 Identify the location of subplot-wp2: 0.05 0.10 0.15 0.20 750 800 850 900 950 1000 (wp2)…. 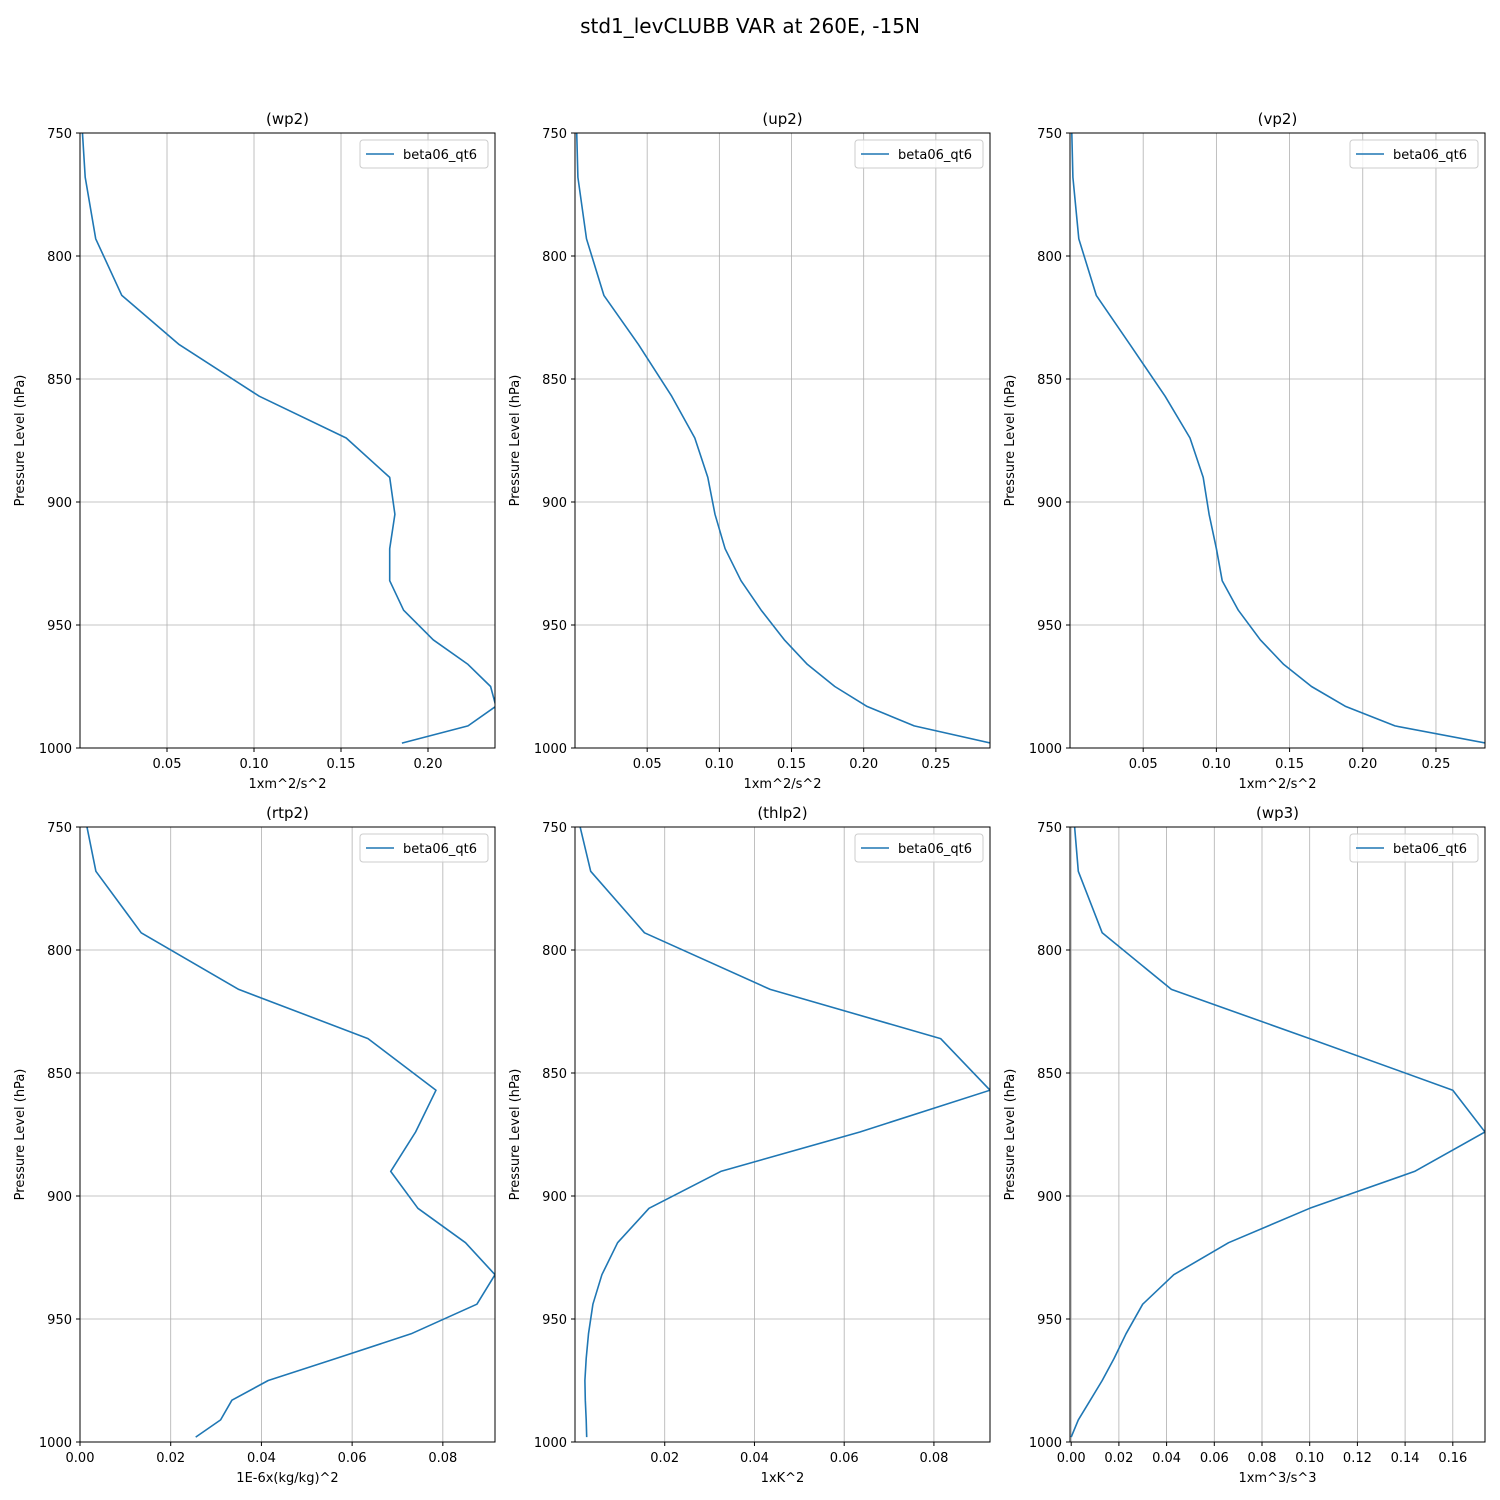
(254, 451).